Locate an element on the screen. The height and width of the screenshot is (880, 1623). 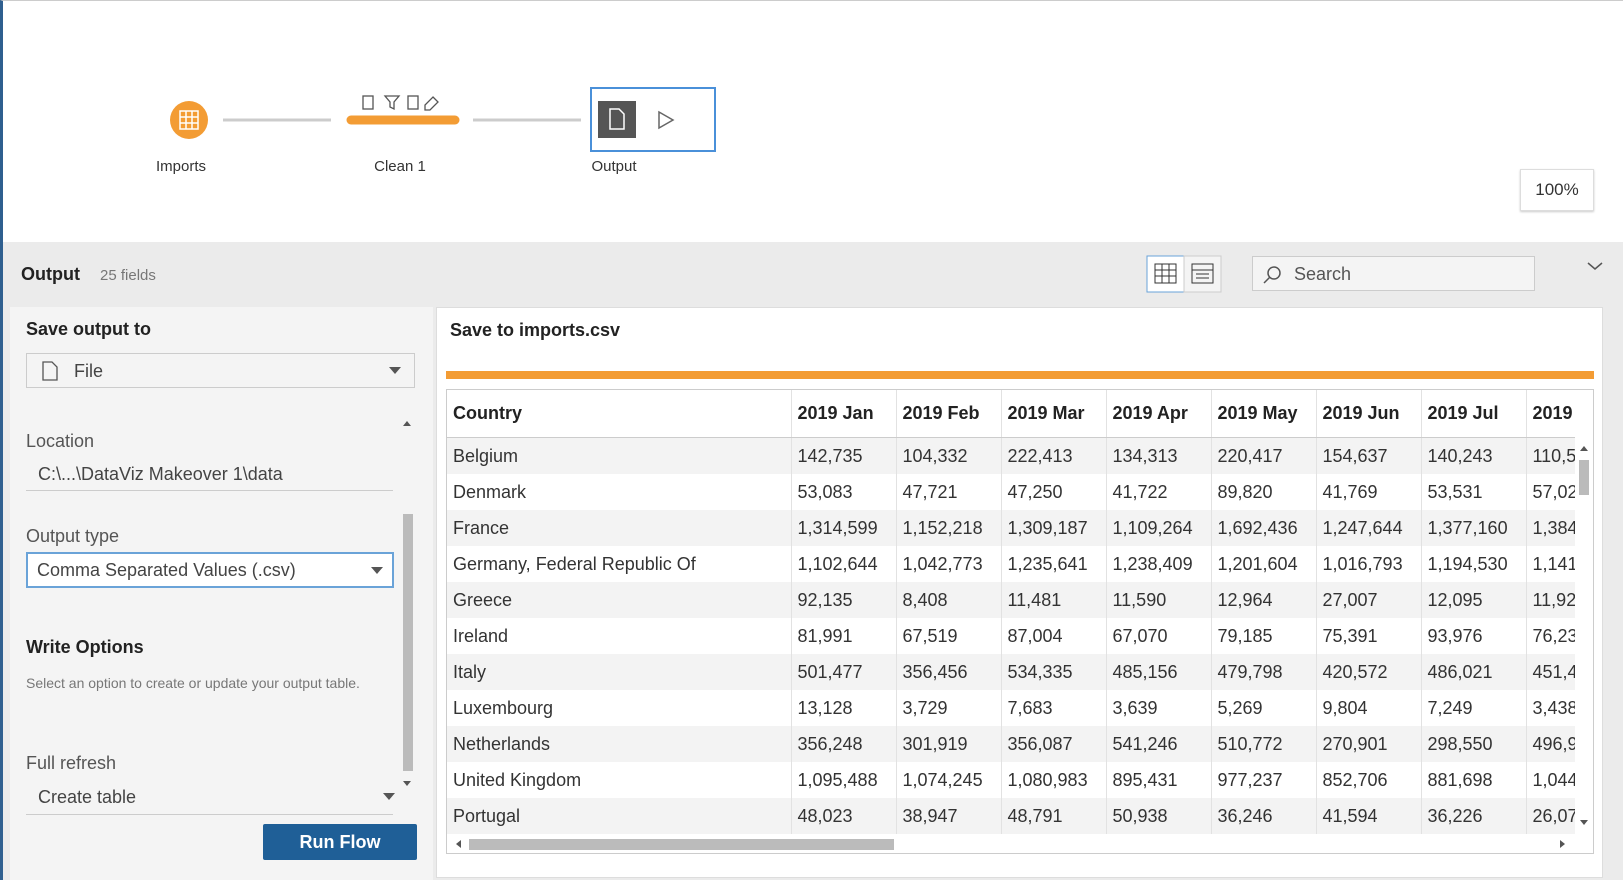
value-cell: 11,92 is located at coordinates (1550, 600).